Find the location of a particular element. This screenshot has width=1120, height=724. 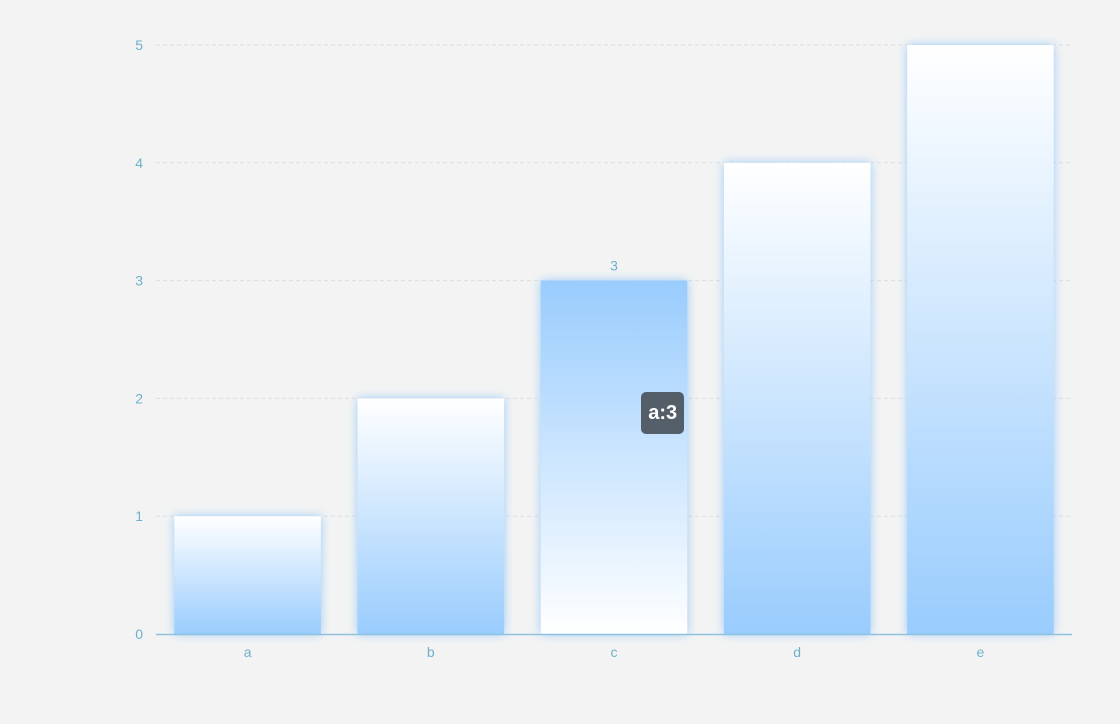

bar-b is located at coordinates (431, 516).